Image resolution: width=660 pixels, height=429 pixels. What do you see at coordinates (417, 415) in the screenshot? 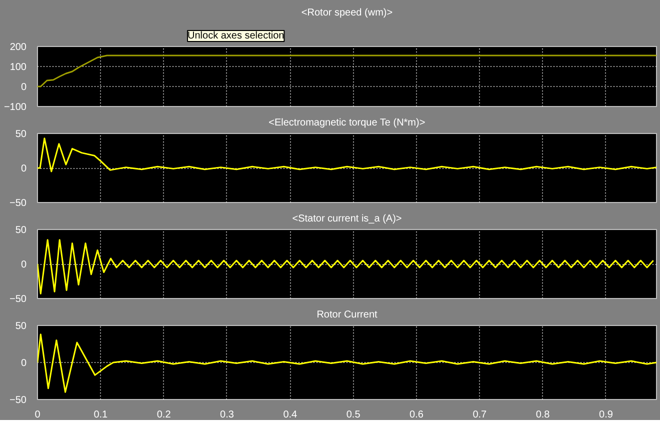
I see `x-tick-label: 0.6` at bounding box center [417, 415].